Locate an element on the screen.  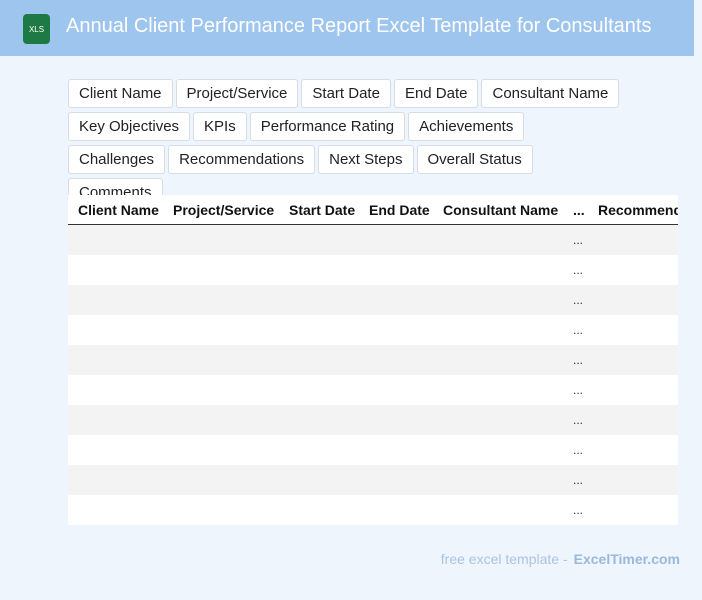
tag: Next Steps is located at coordinates (366, 159).